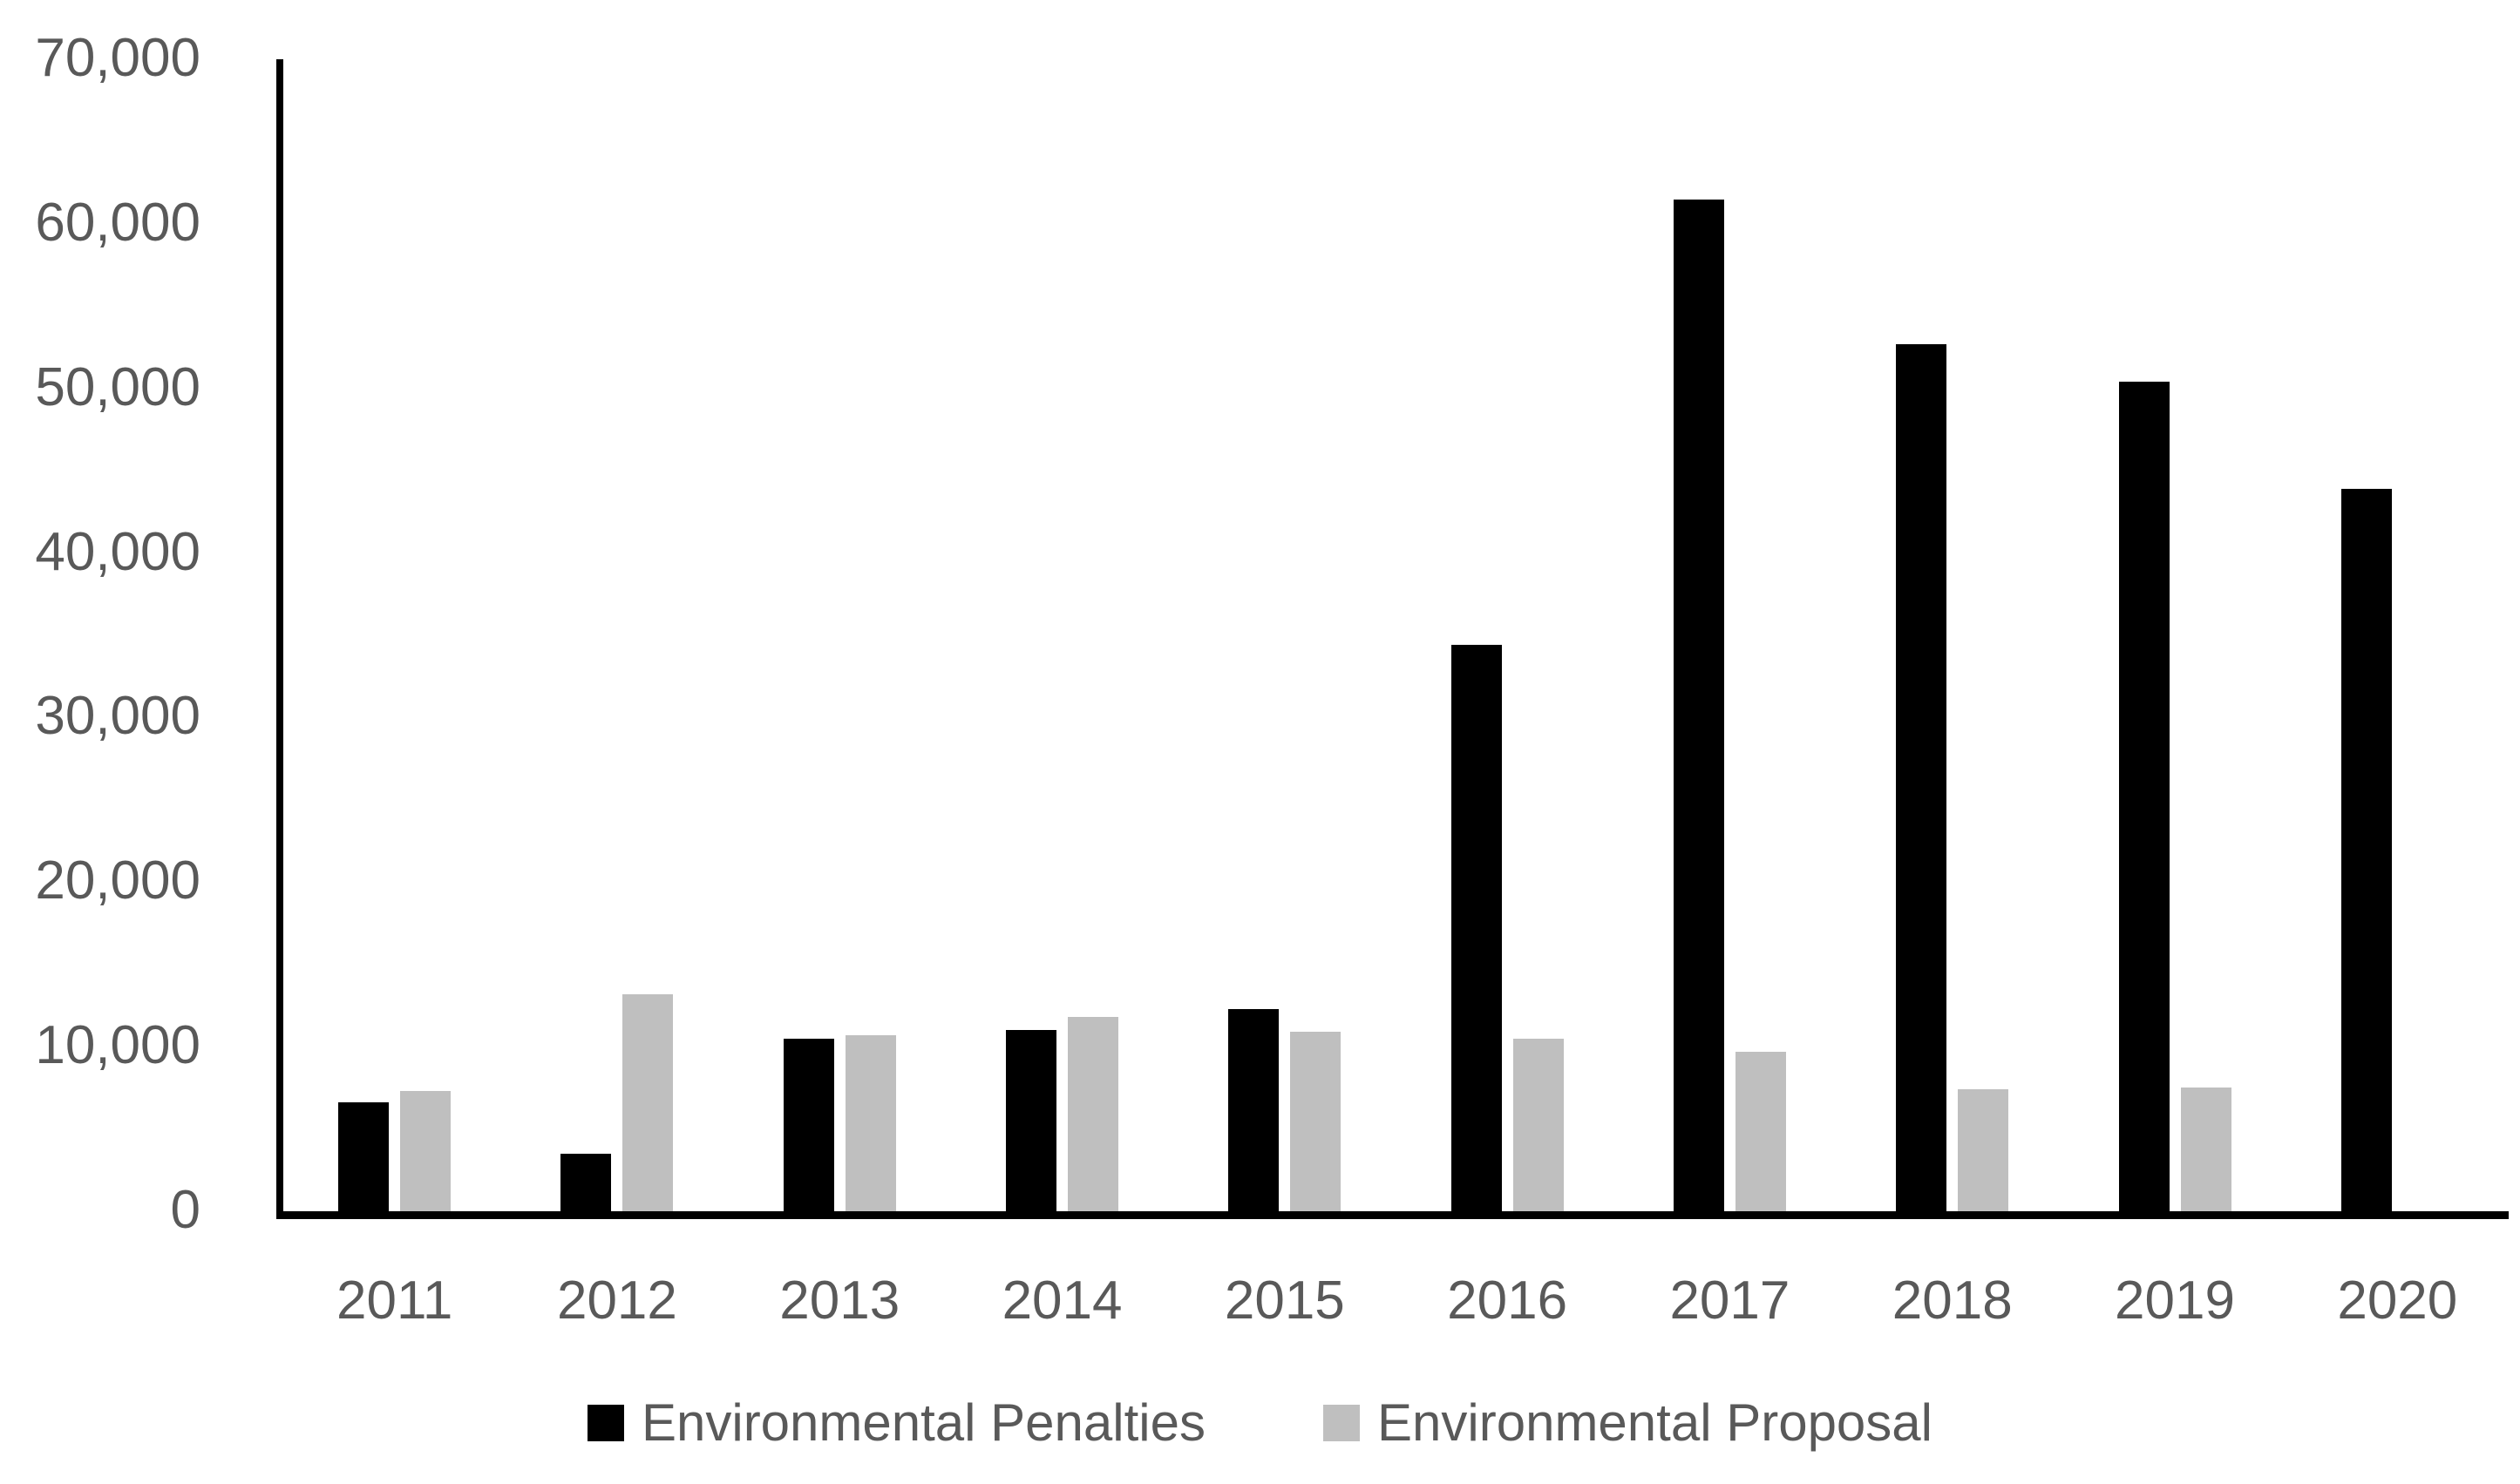 Image resolution: width=2520 pixels, height=1484 pixels. What do you see at coordinates (117, 716) in the screenshot?
I see `y-tick-label-30000: 30,000` at bounding box center [117, 716].